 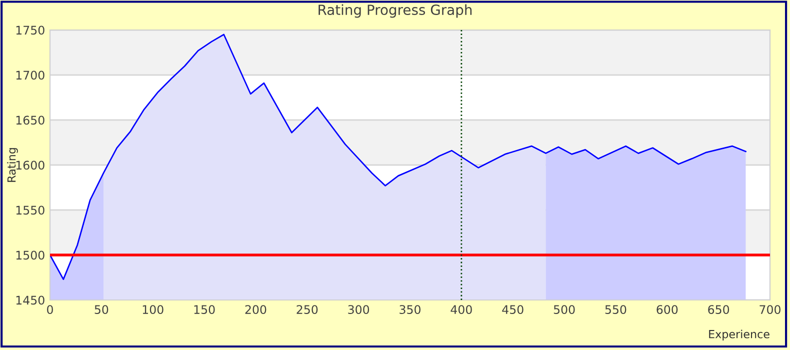 I want to click on x-tick-label: 200, so click(x=255, y=309).